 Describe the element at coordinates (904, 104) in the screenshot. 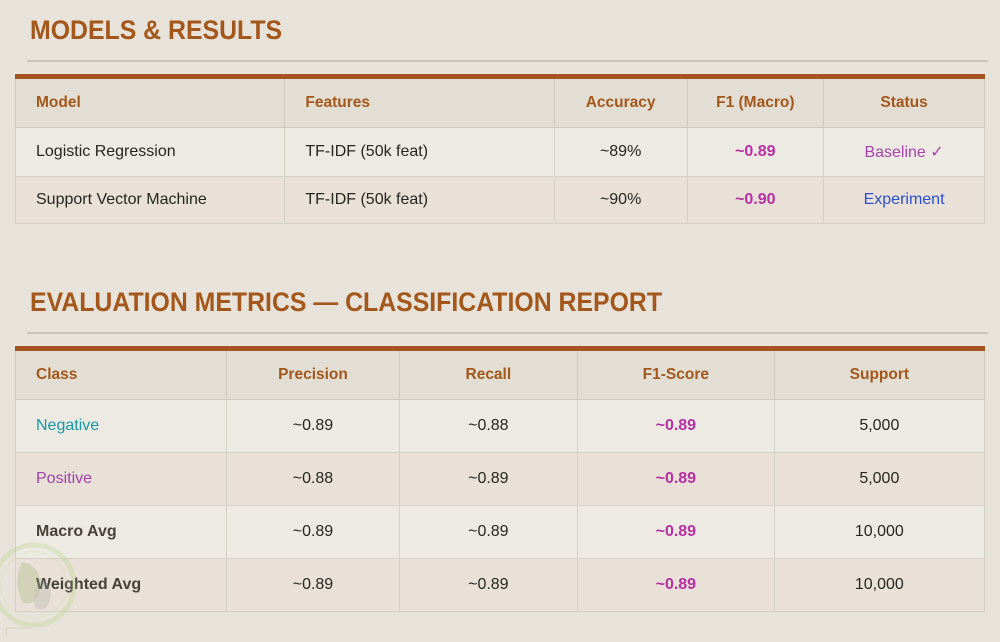

I see `col-header-status: Status` at that location.